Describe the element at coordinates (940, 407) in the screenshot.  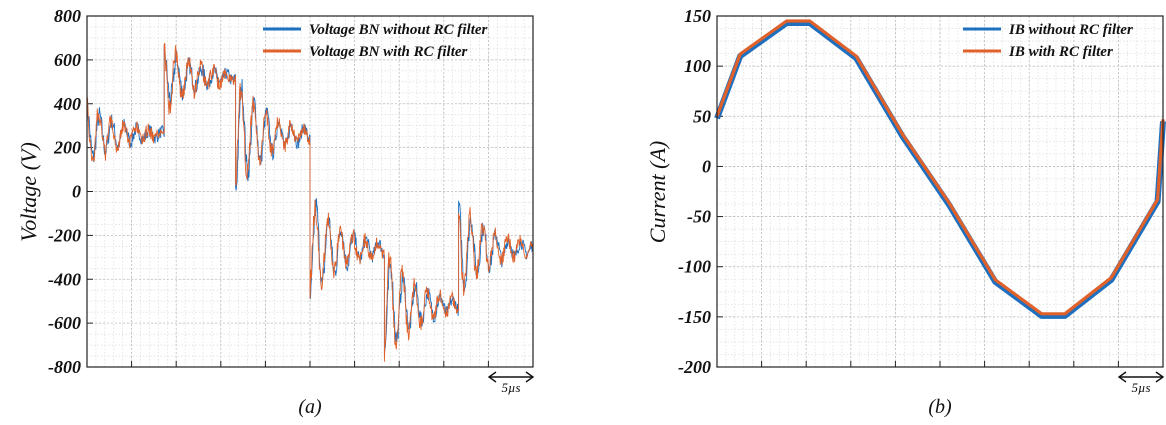
I see `panel-caption: (b)` at that location.